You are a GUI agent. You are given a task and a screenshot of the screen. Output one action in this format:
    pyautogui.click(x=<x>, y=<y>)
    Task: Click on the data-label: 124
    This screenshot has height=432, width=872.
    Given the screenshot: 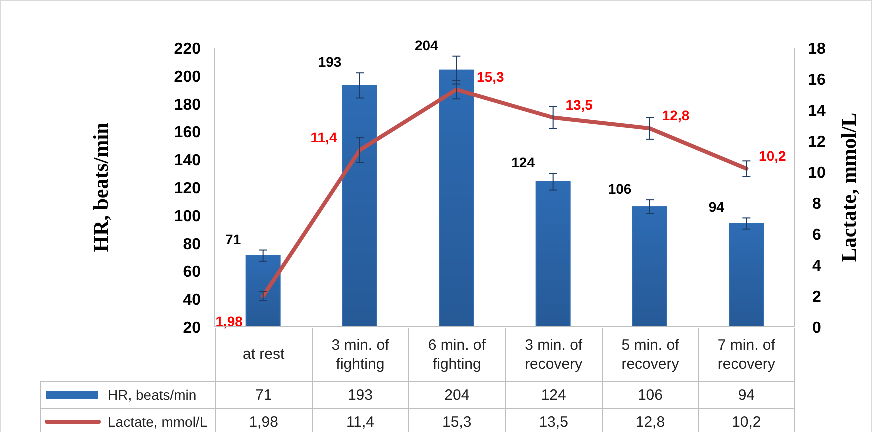 What is the action you would take?
    pyautogui.click(x=553, y=394)
    